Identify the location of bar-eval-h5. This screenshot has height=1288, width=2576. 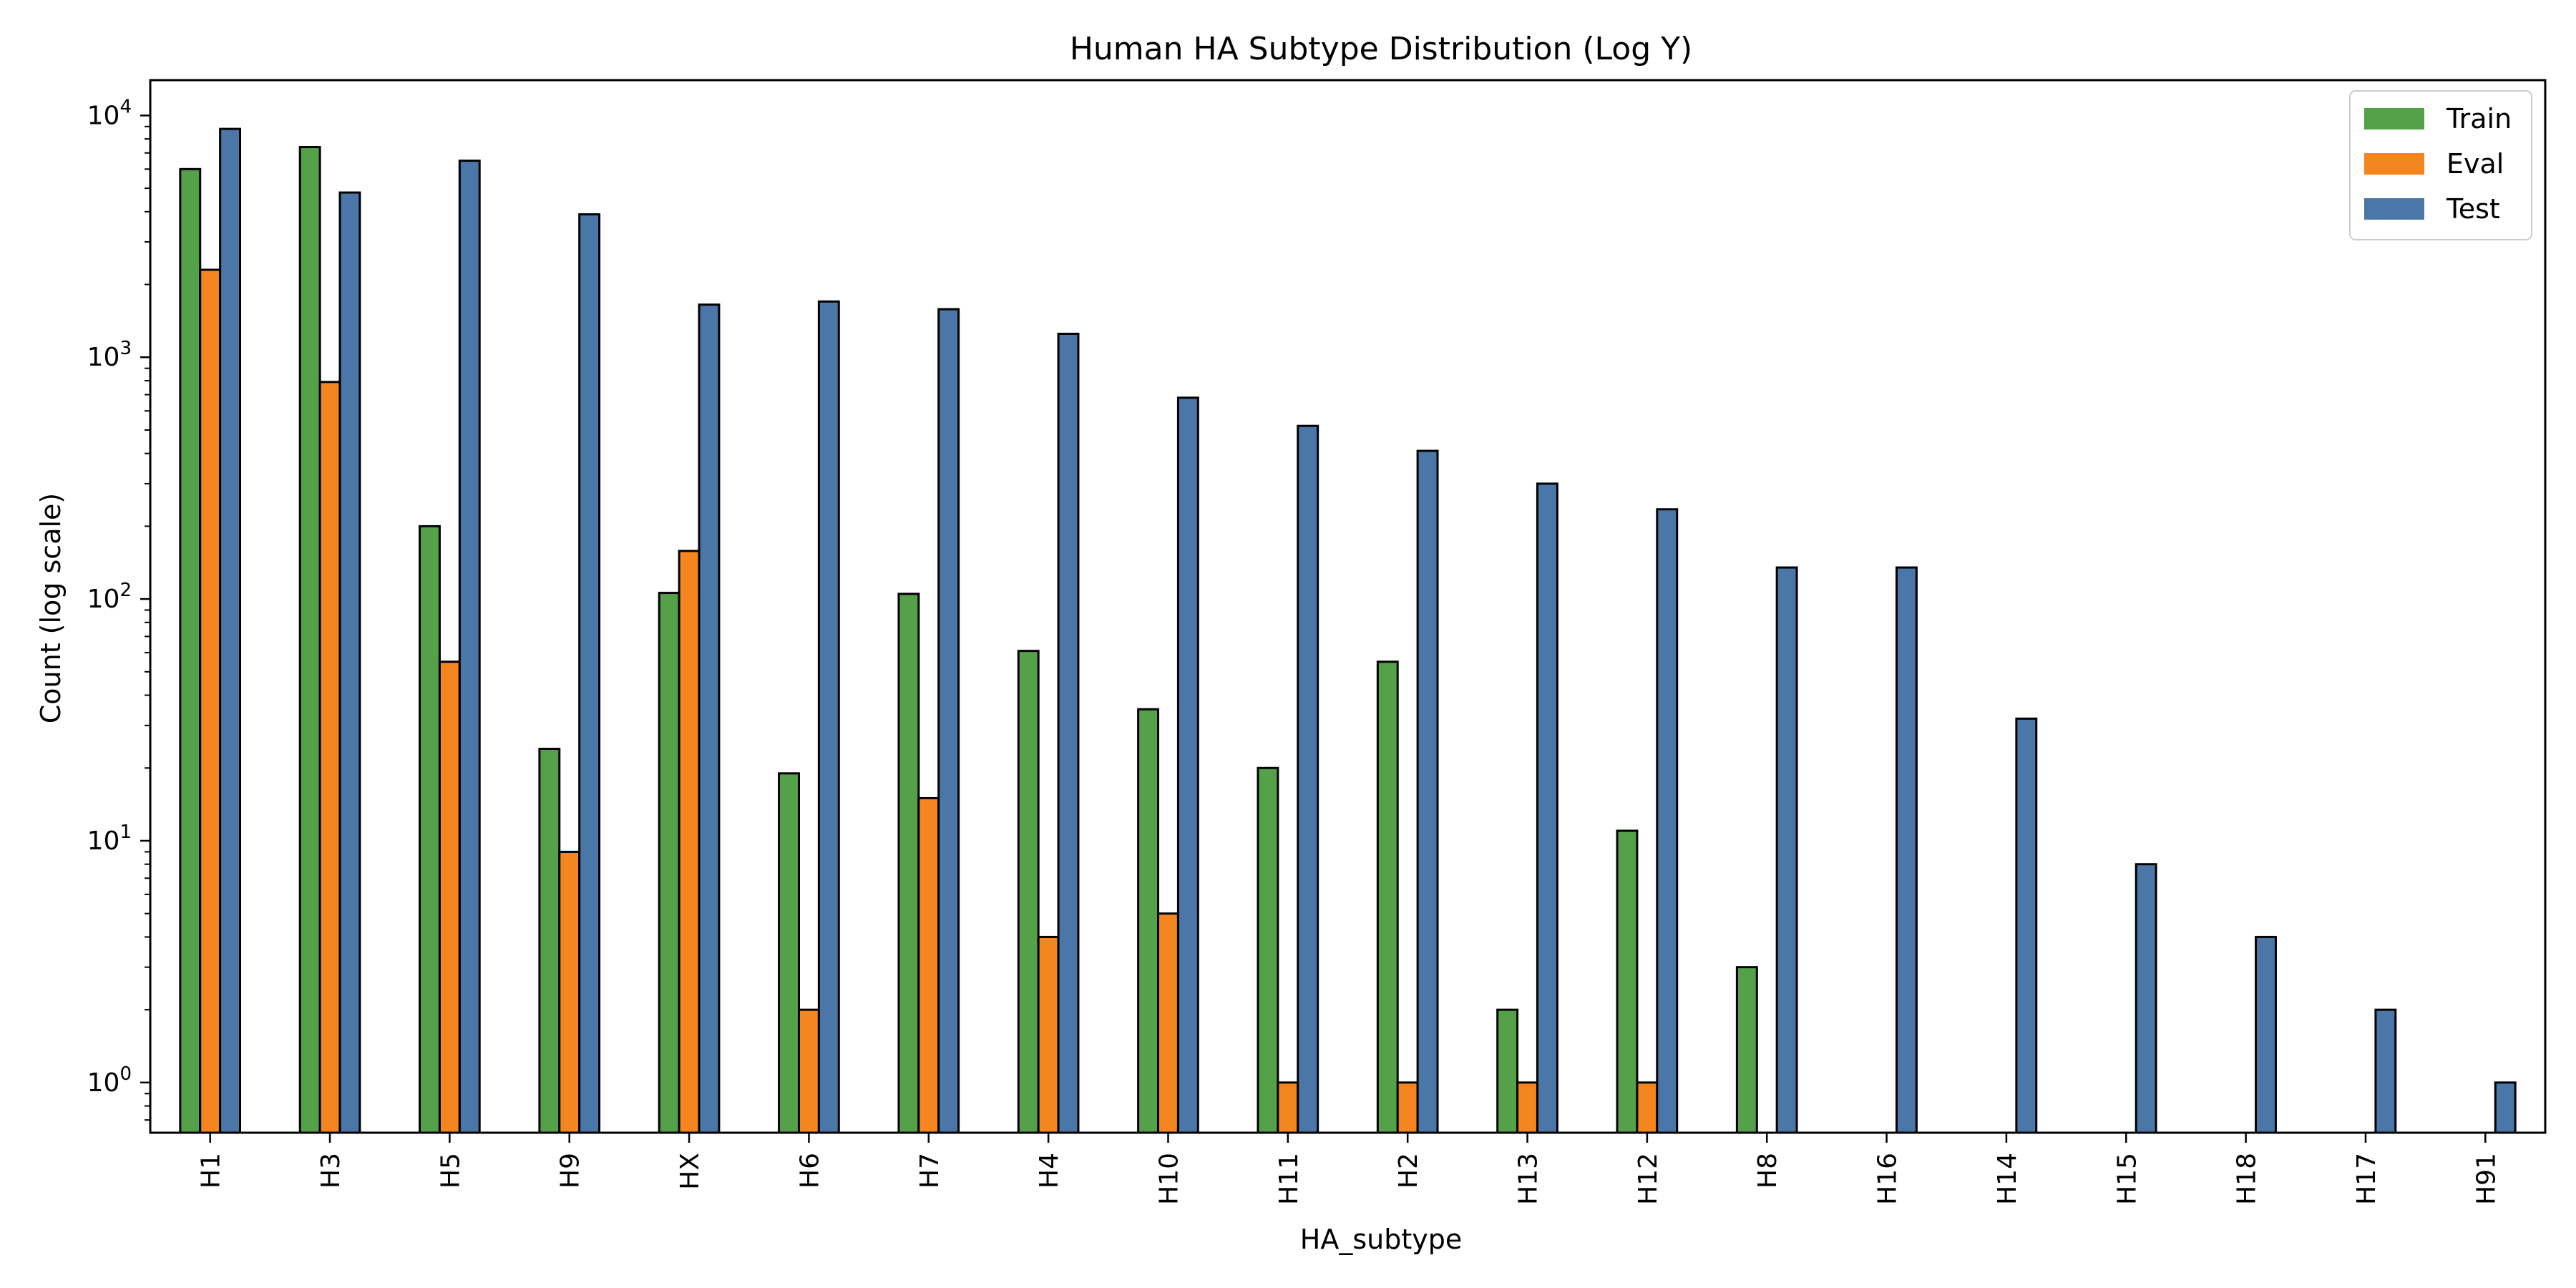
(449, 897).